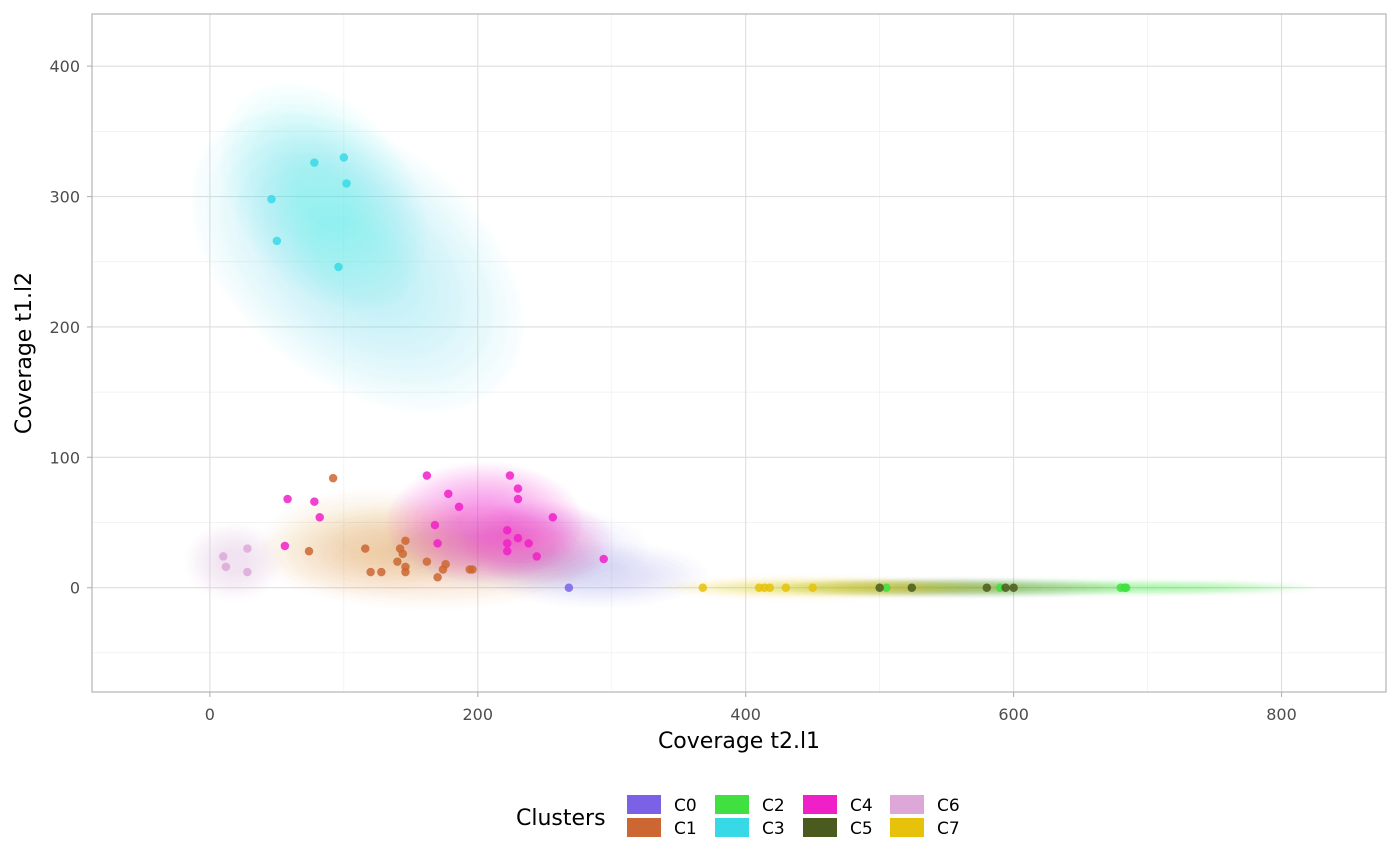 The height and width of the screenshot is (865, 1400). What do you see at coordinates (948, 829) in the screenshot?
I see `legend-label-c7: C7` at bounding box center [948, 829].